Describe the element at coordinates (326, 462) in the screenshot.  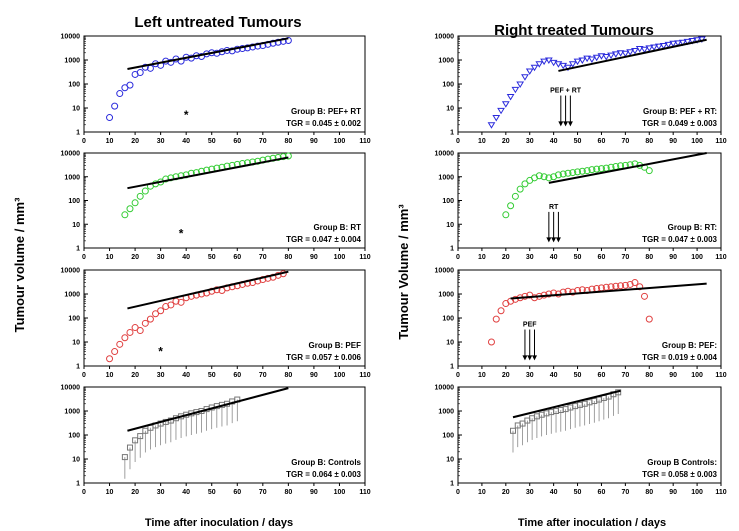
I see `group-label: Group B: Controls` at that location.